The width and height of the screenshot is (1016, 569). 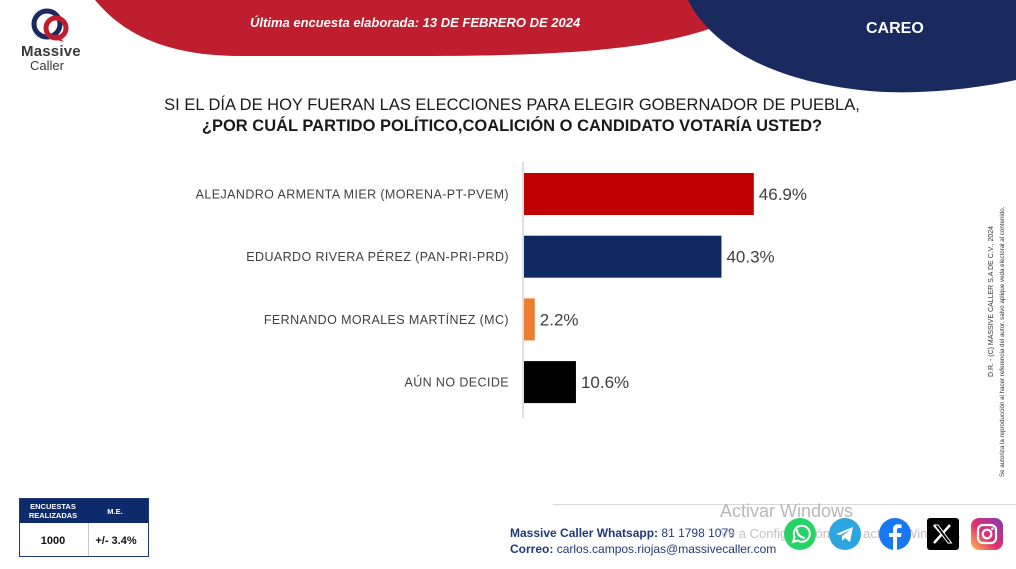 I want to click on stats-header-margin: M.E., so click(x=115, y=511).